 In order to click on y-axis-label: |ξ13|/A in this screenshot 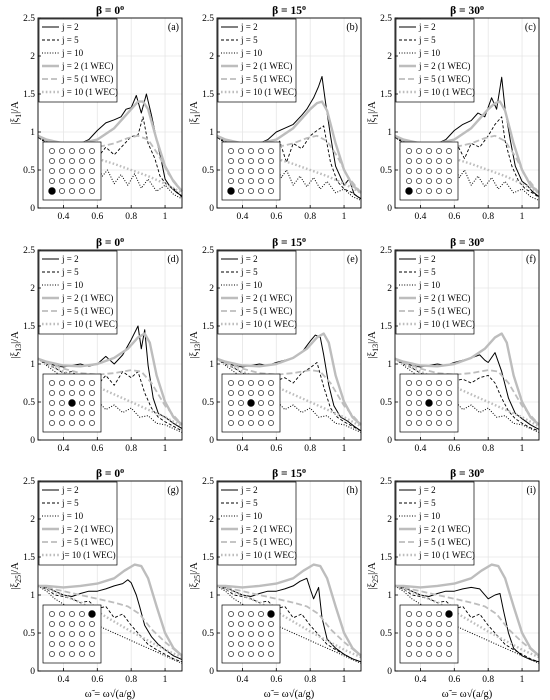, I will do `click(16, 345)`.